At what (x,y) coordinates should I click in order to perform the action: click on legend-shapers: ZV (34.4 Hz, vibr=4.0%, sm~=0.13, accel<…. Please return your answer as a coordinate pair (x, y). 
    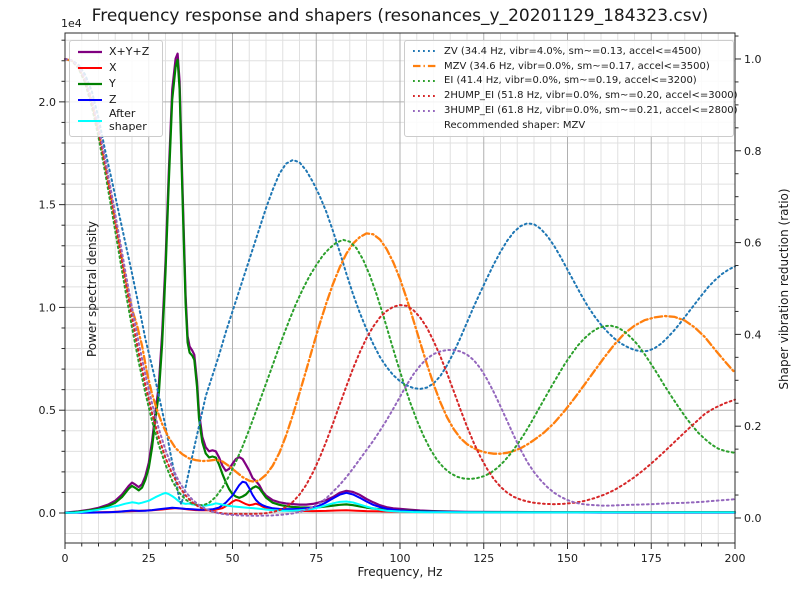
    Looking at the image, I should click on (571, 88).